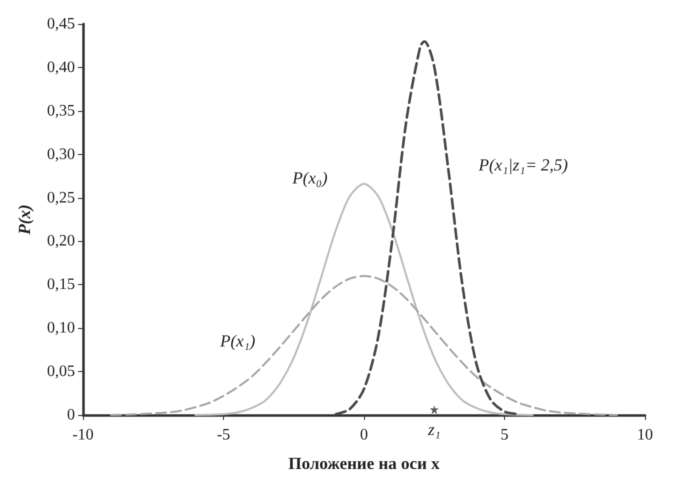 The height and width of the screenshot is (491, 675). I want to click on x-tick-label: 10, so click(645, 435).